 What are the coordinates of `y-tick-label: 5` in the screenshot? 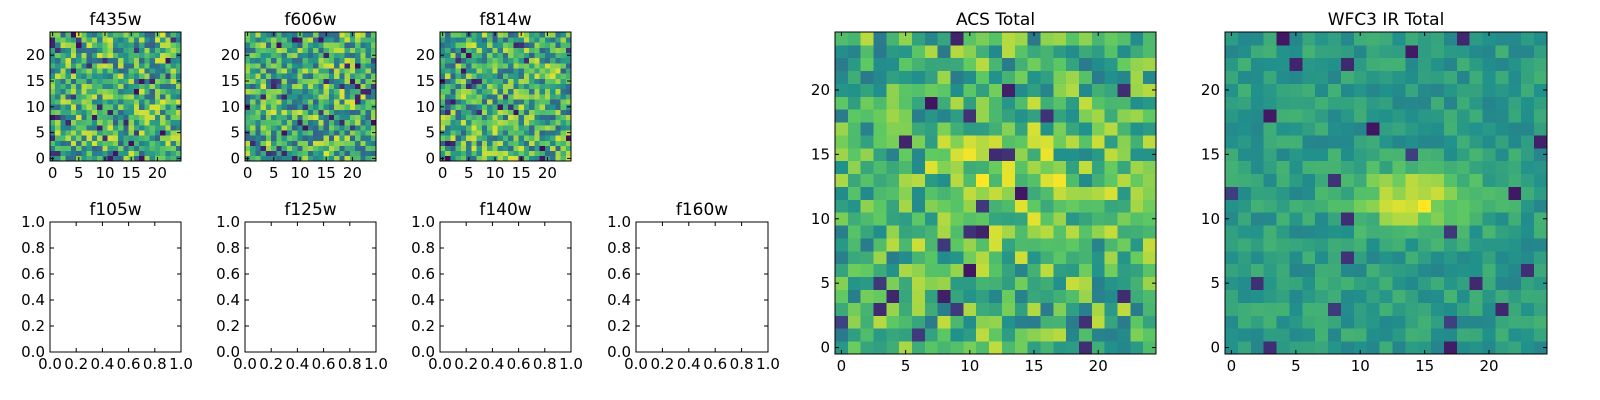 It's located at (40, 133).